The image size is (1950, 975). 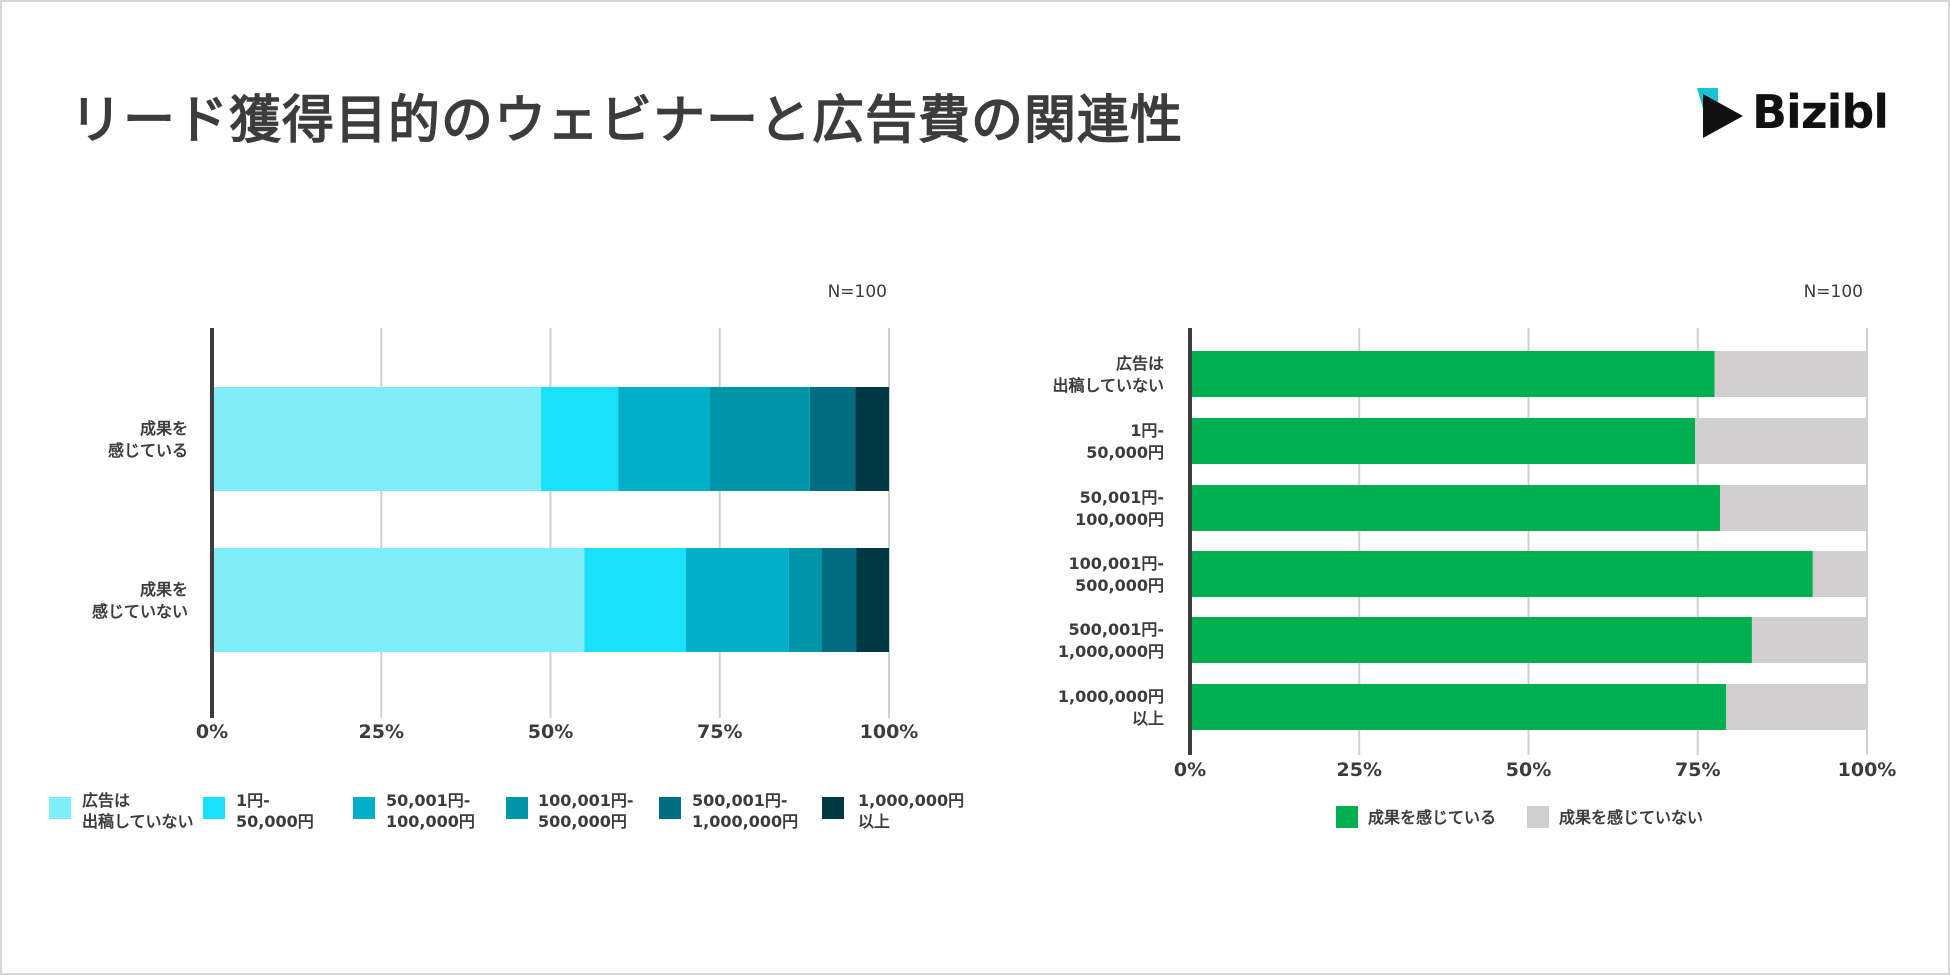 What do you see at coordinates (805, 600) in the screenshot?
I see `chart1-bar-100-001-500-000-row2` at bounding box center [805, 600].